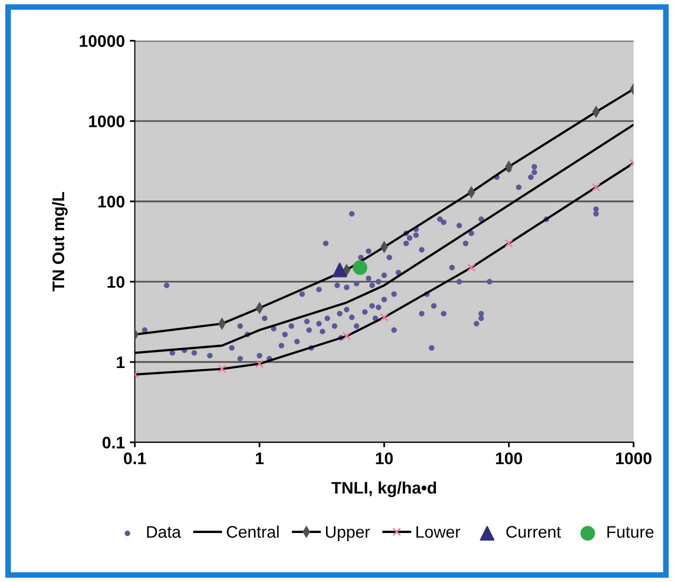  What do you see at coordinates (509, 458) in the screenshot?
I see `x-tick-label: 100` at bounding box center [509, 458].